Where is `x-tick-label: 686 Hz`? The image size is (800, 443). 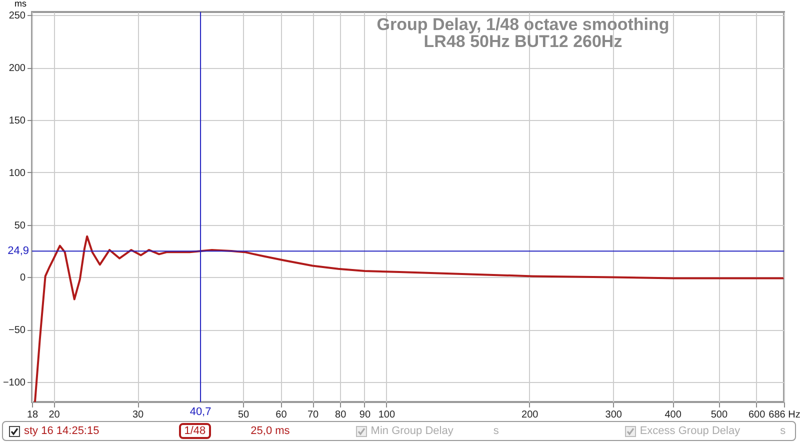 x-tick-label: 686 Hz is located at coordinates (784, 415).